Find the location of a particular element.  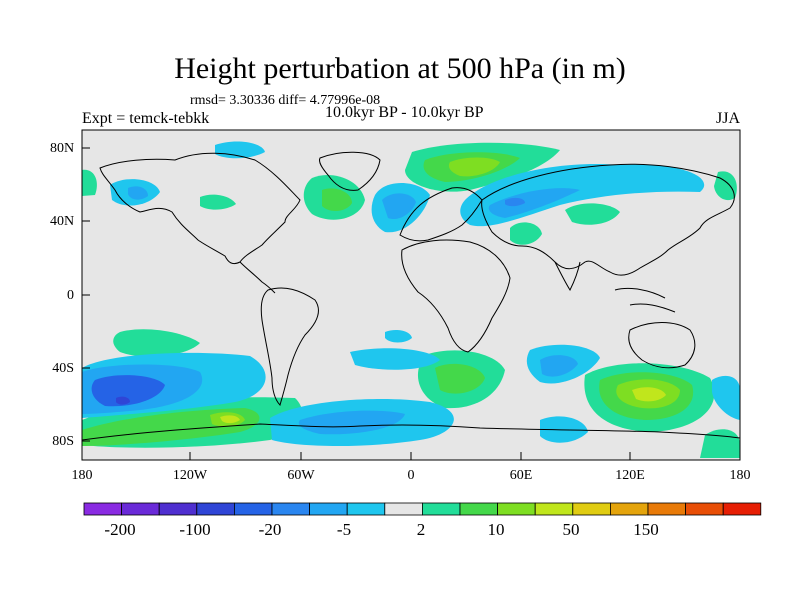

coastline-maritime-asia is located at coordinates (645, 300).